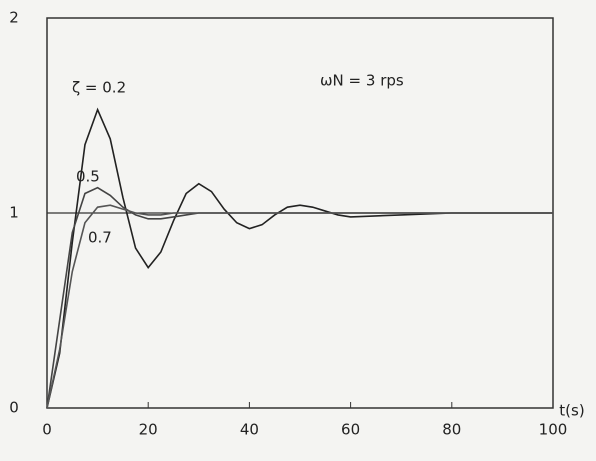 Image resolution: width=596 pixels, height=461 pixels. Describe the element at coordinates (350, 430) in the screenshot. I see `x-tick-label: 60` at that location.